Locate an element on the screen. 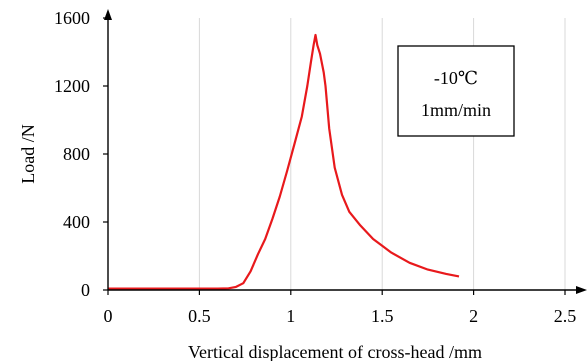 The width and height of the screenshot is (588, 361). x-tick-label: 1 is located at coordinates (290, 316).